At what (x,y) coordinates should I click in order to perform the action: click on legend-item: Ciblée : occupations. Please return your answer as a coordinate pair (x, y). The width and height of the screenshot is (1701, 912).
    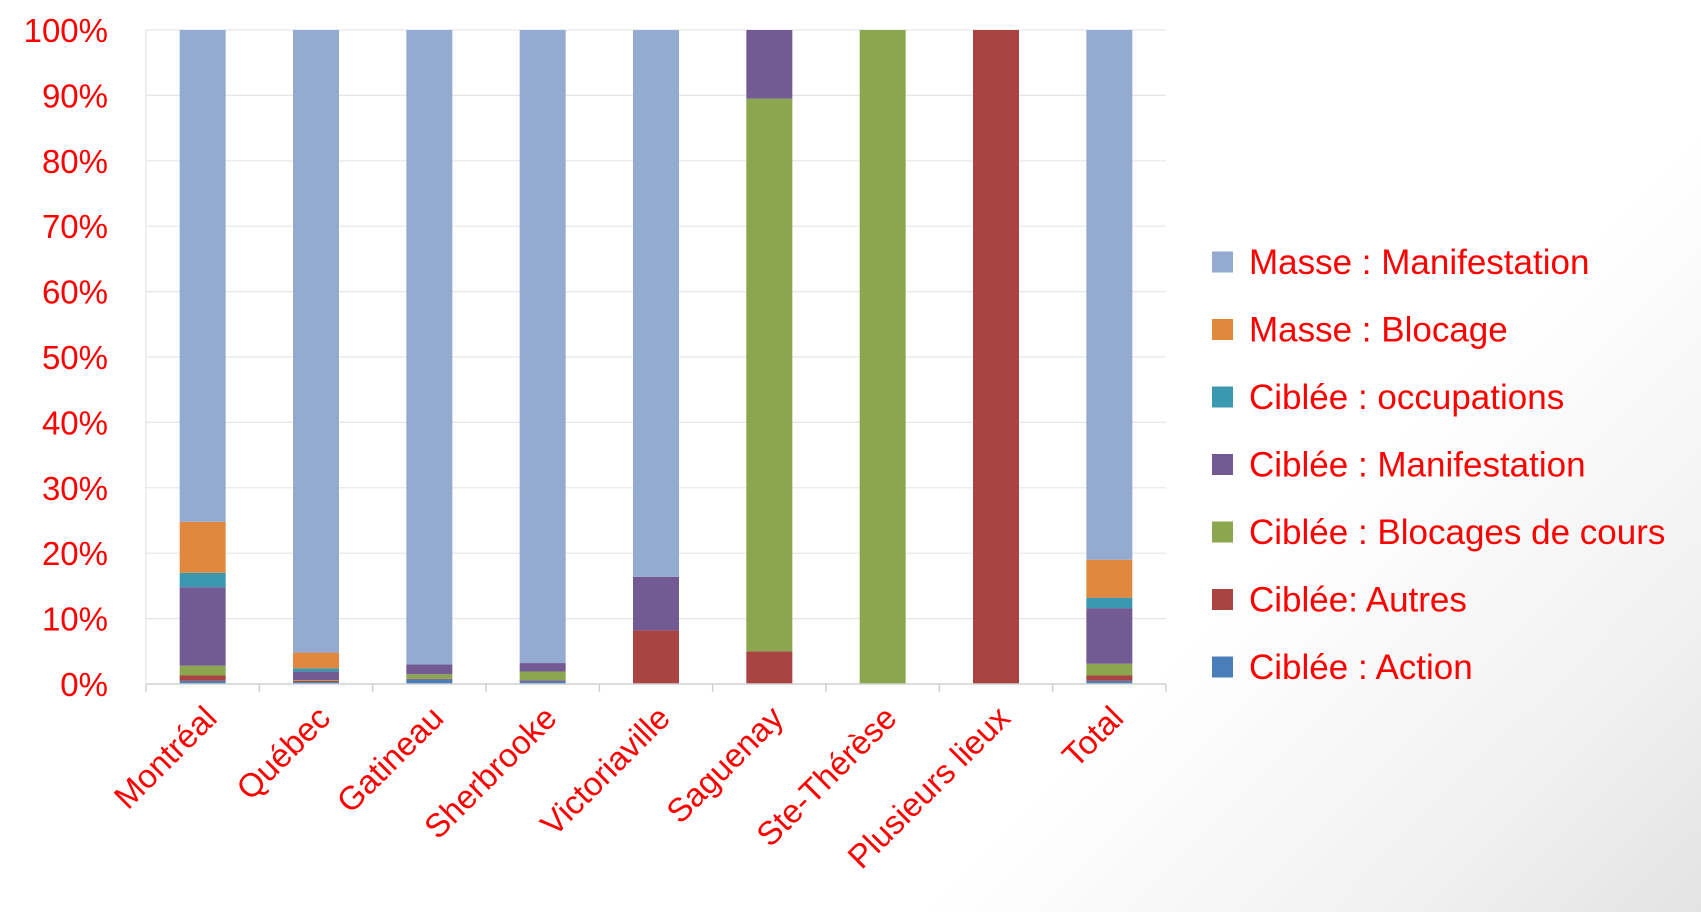
    Looking at the image, I should click on (1388, 397).